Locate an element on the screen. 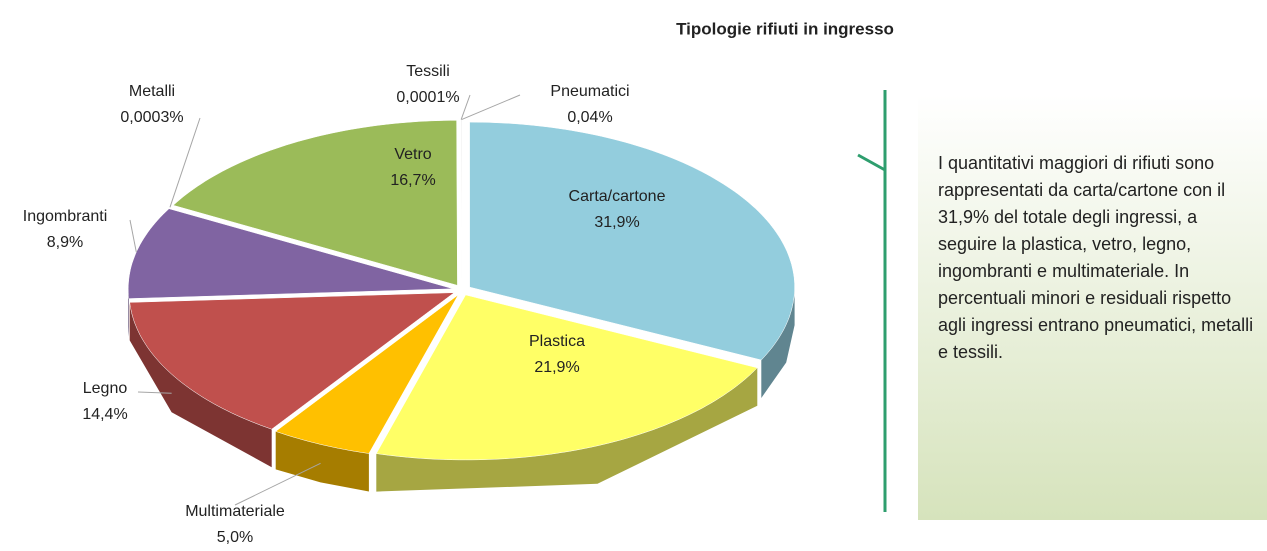  value-label: 5,0% is located at coordinates (235, 537).